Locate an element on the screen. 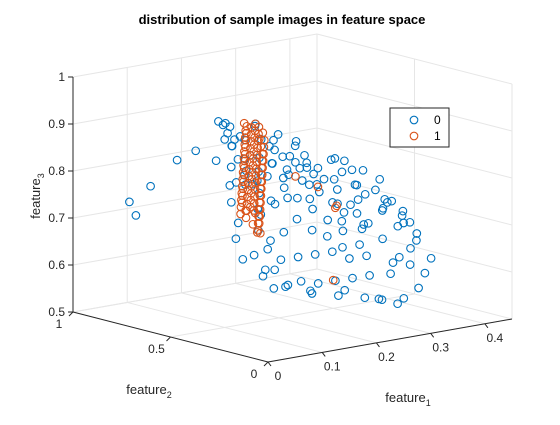 Image resolution: width=560 pixels, height=425 pixels. legend-label-0: 0 is located at coordinates (437, 120).